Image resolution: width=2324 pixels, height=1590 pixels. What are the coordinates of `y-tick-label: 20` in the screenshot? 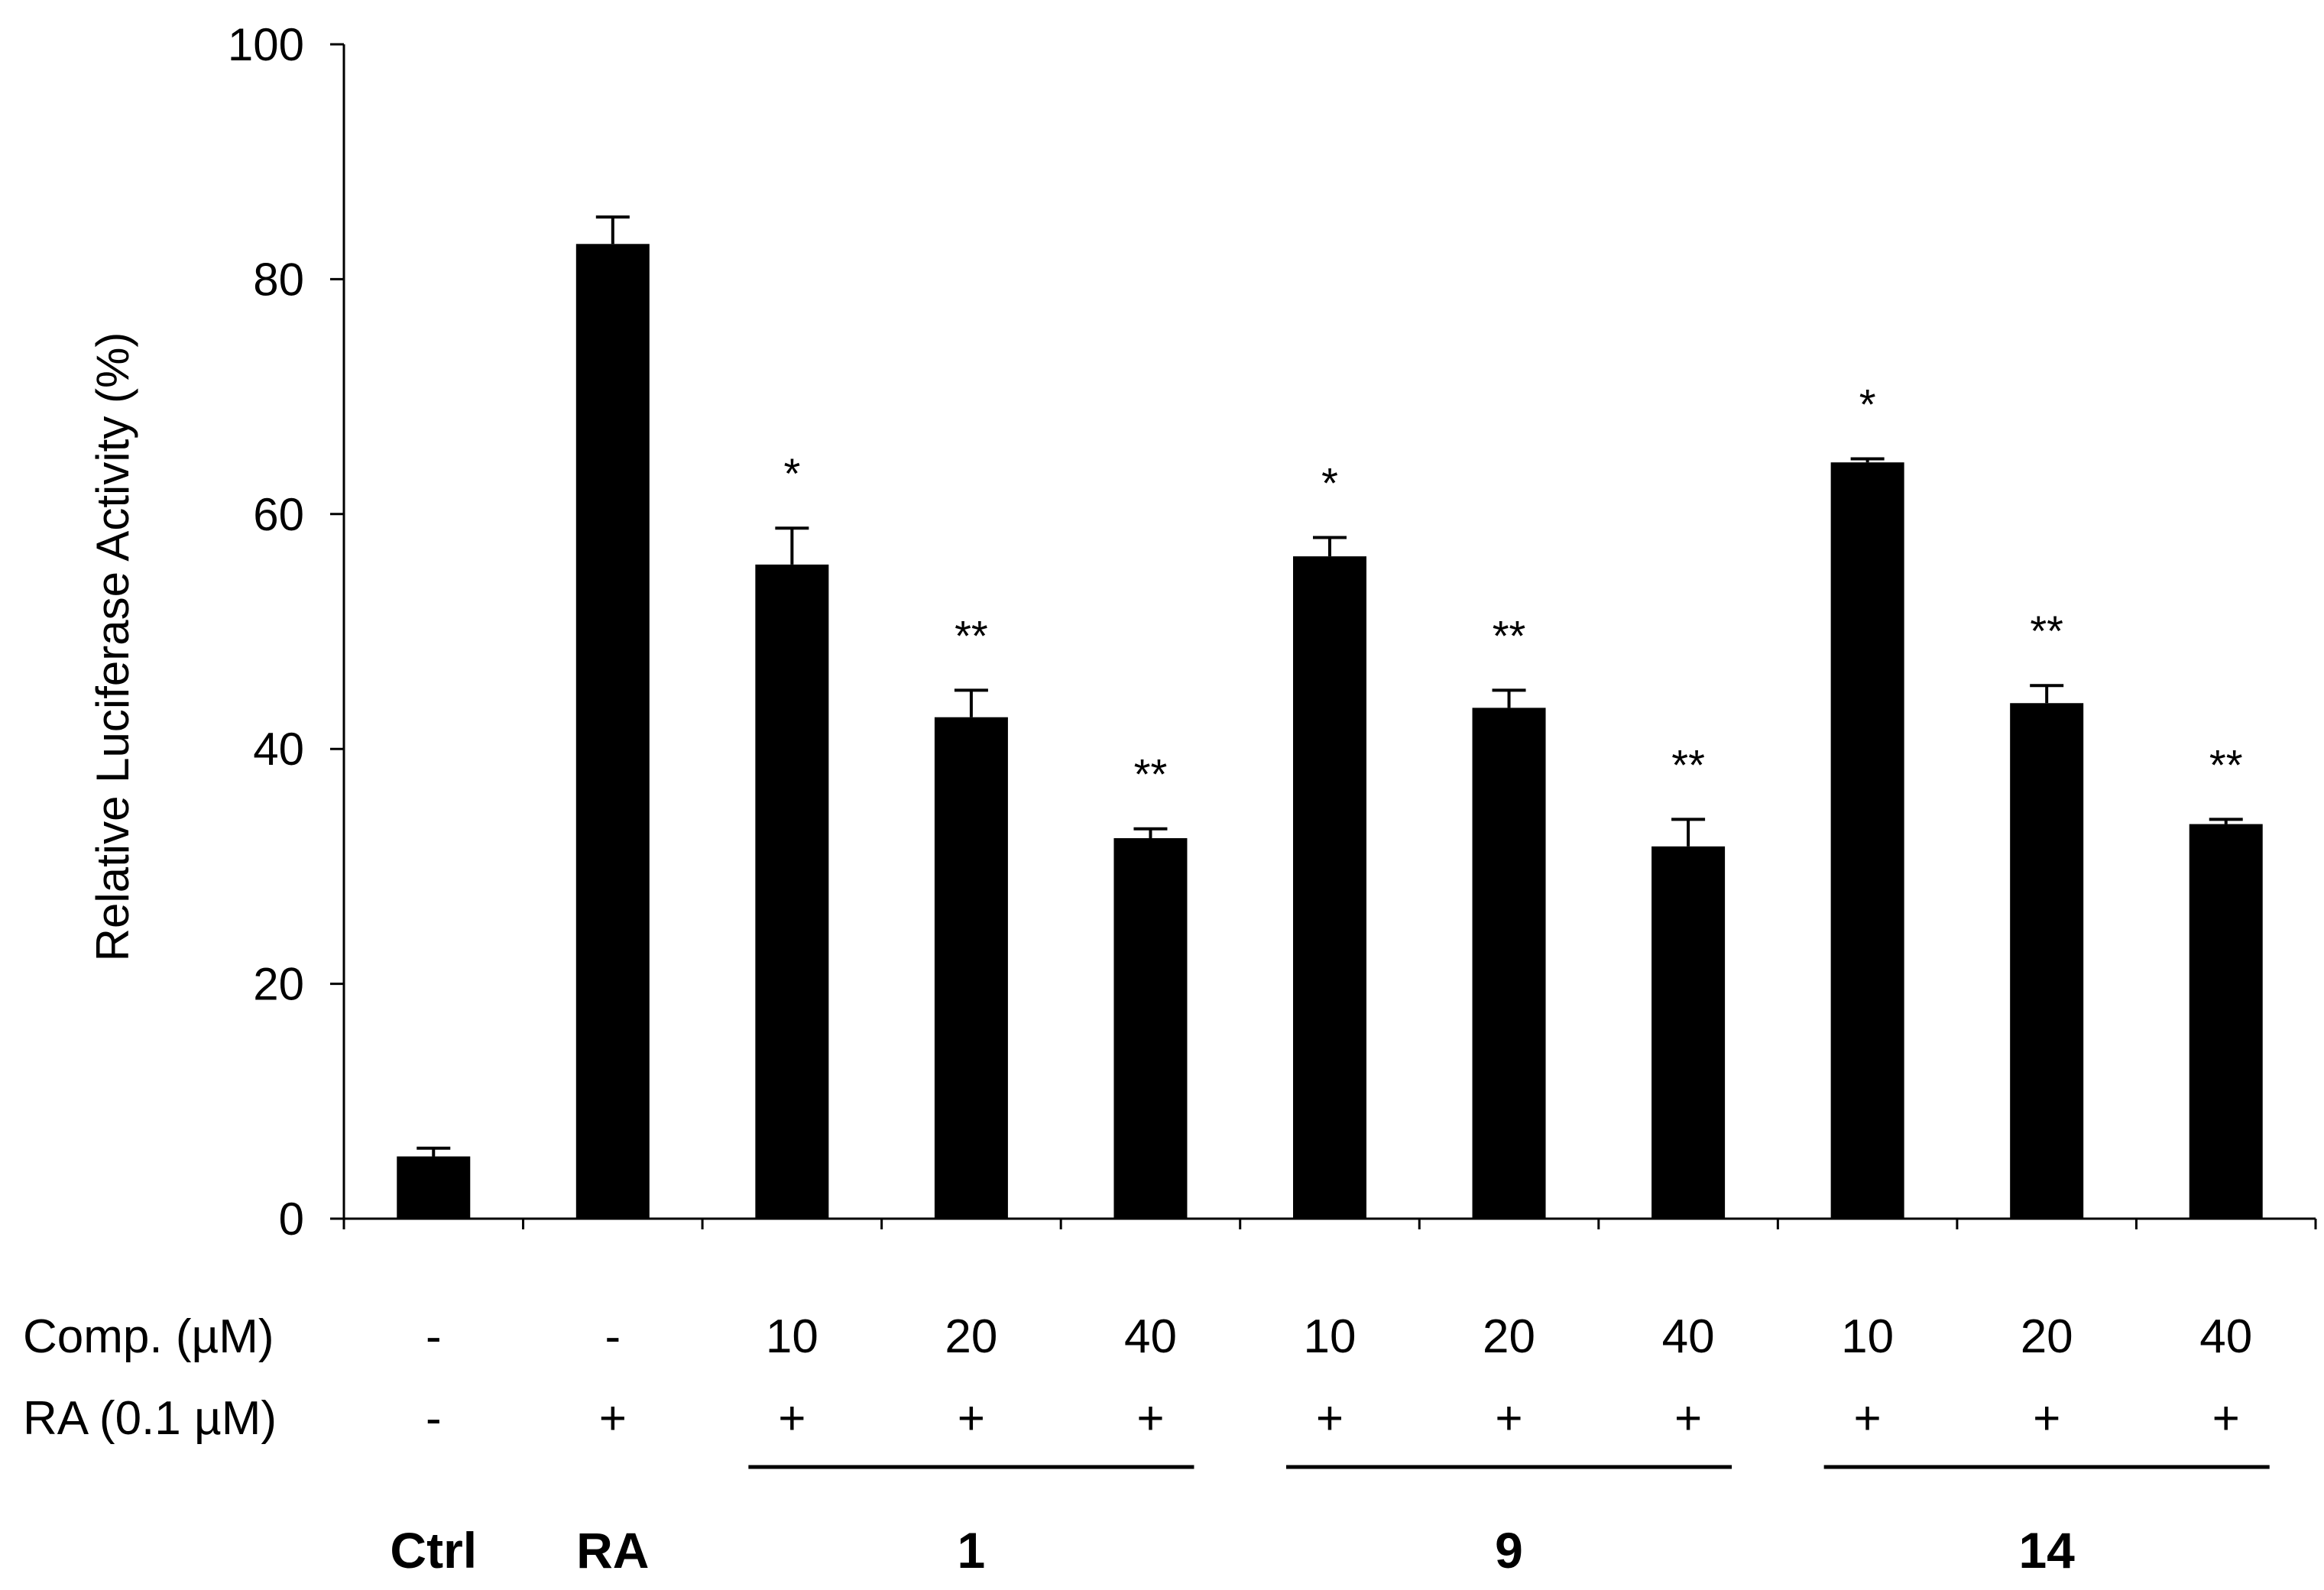 It's located at (278, 985).